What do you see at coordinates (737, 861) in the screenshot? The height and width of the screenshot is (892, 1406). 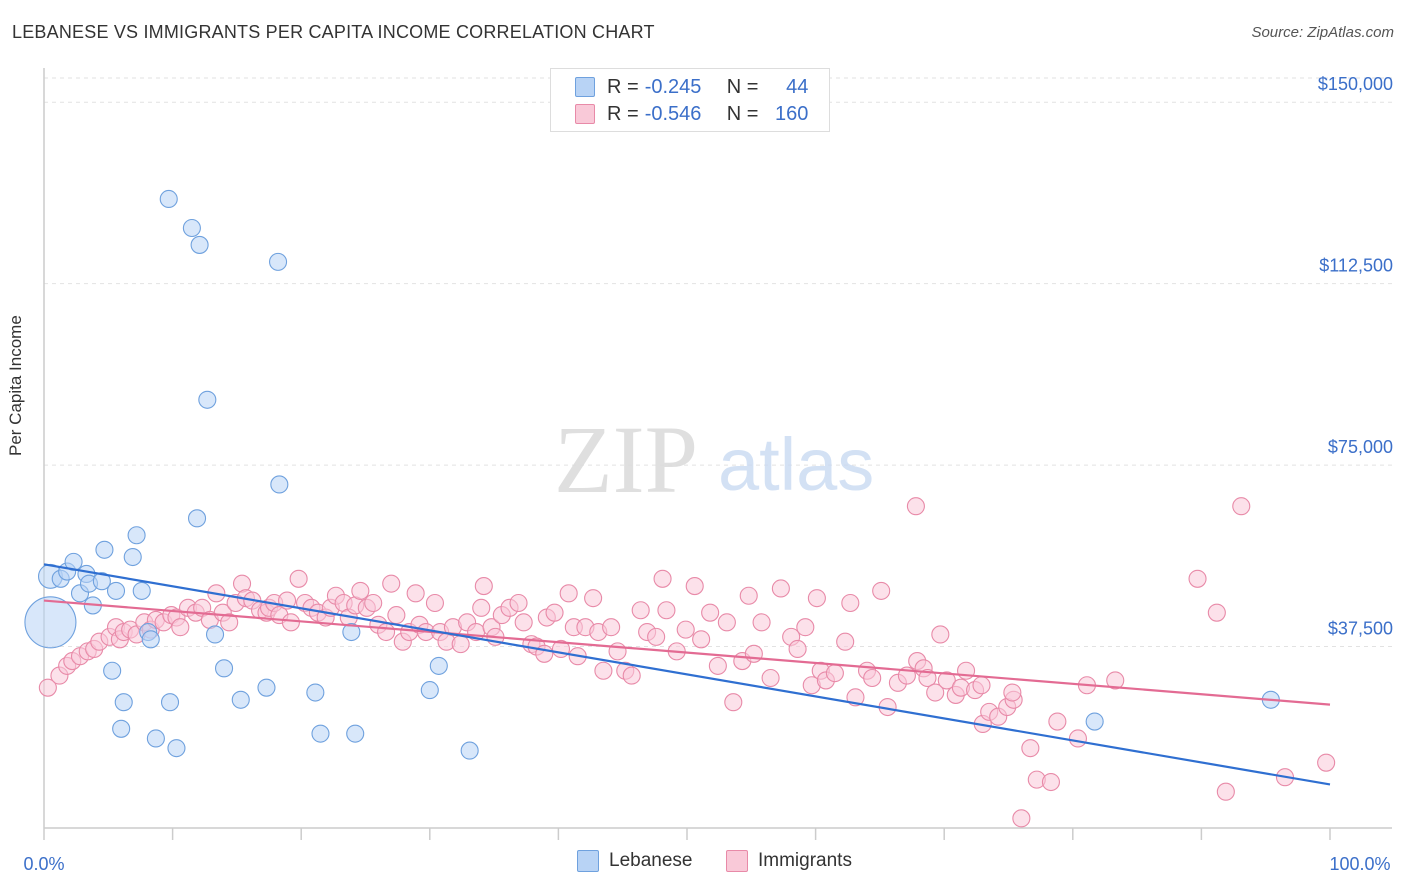 I see `legend-swatch-immigrants` at bounding box center [737, 861].